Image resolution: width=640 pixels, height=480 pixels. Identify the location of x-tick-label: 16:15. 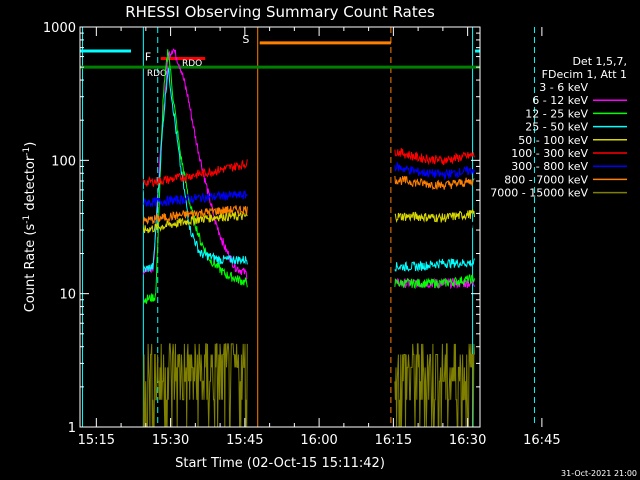
(393, 440).